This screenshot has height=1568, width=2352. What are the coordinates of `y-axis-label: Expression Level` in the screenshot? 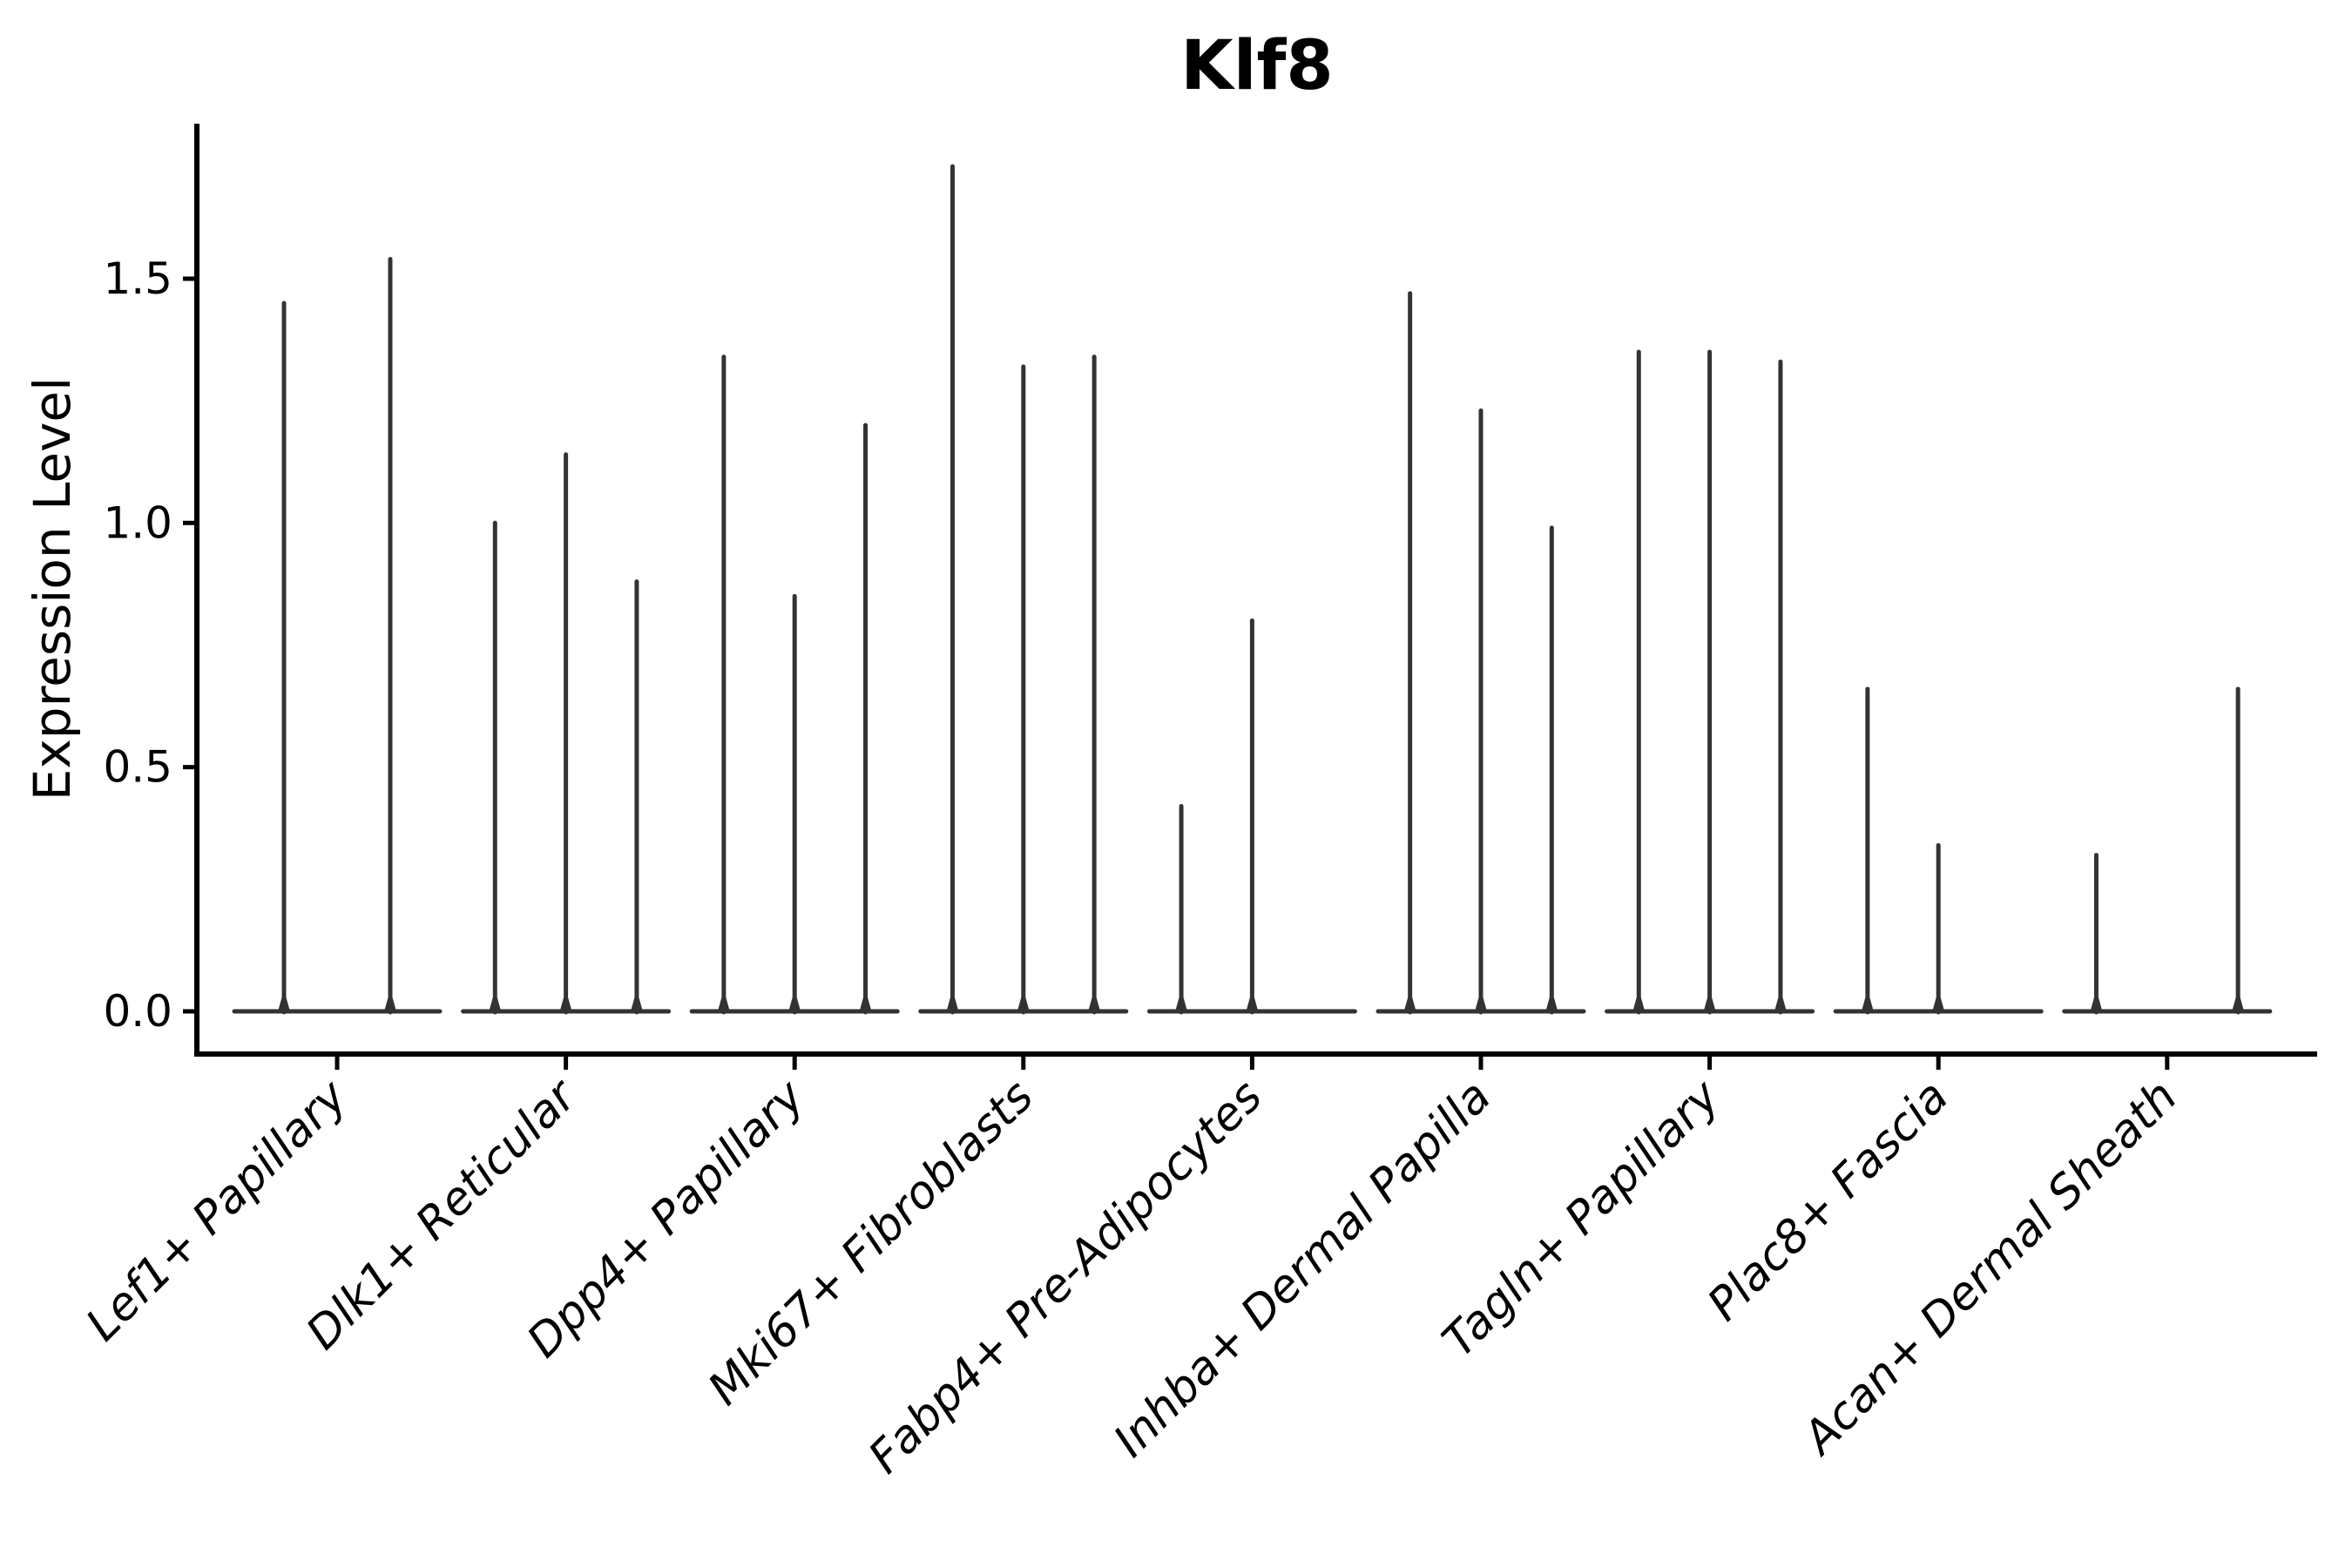 It's located at (52, 589).